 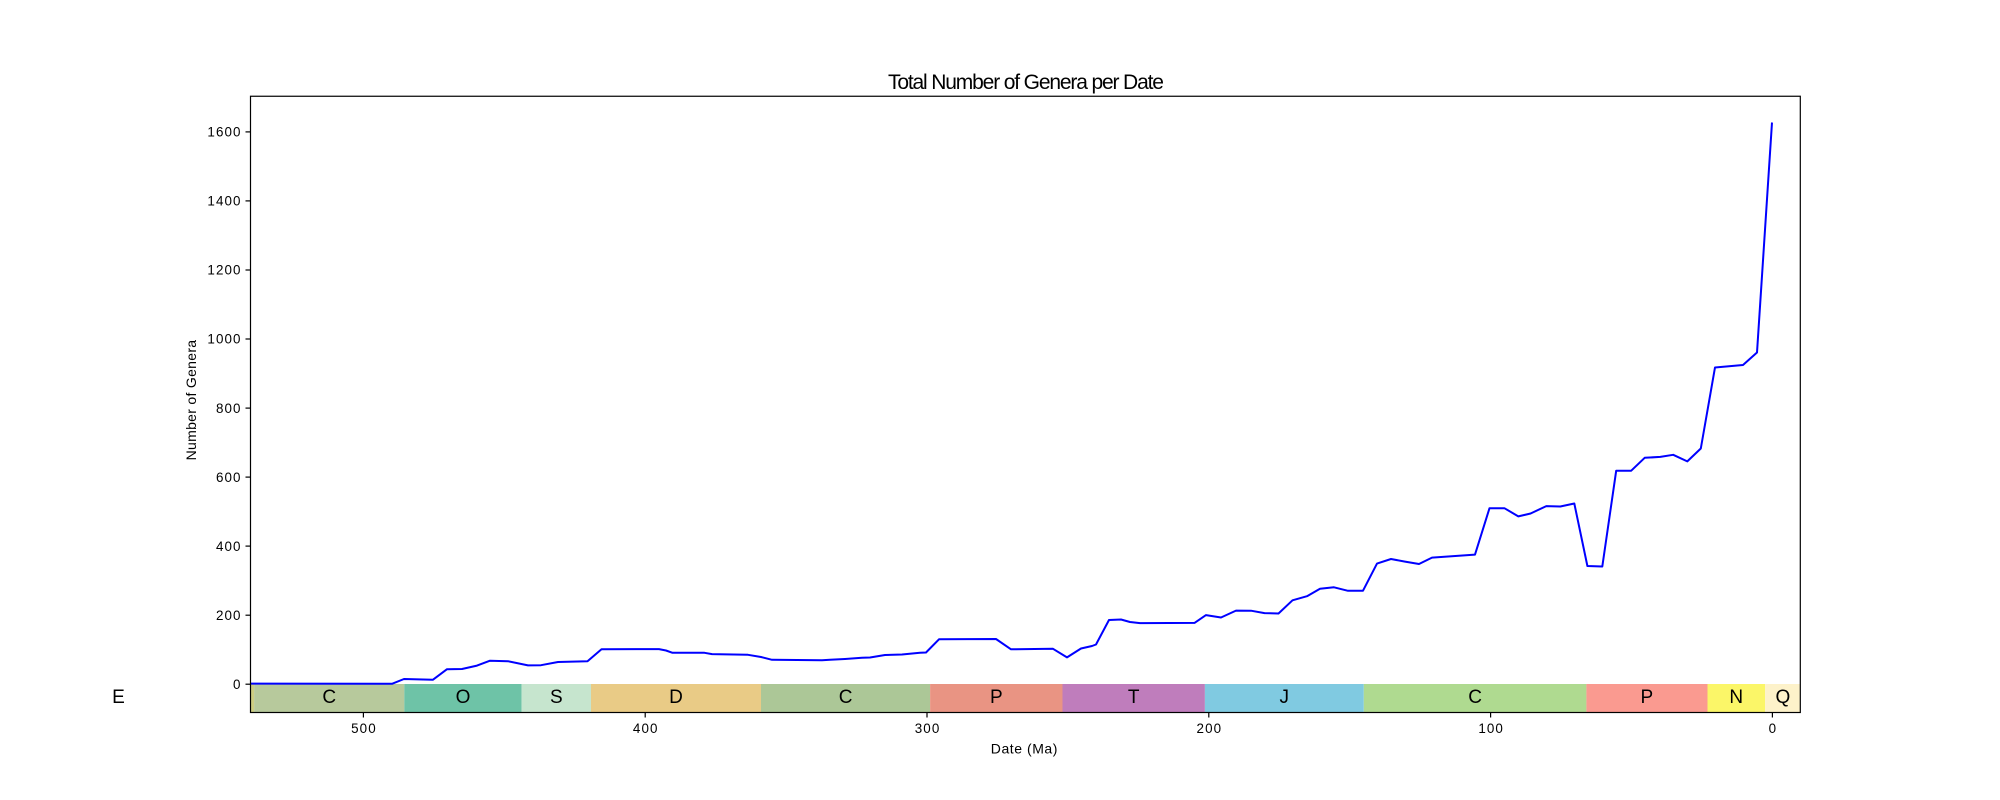 What do you see at coordinates (191, 400) in the screenshot?
I see `svg-text: Number of Genera` at bounding box center [191, 400].